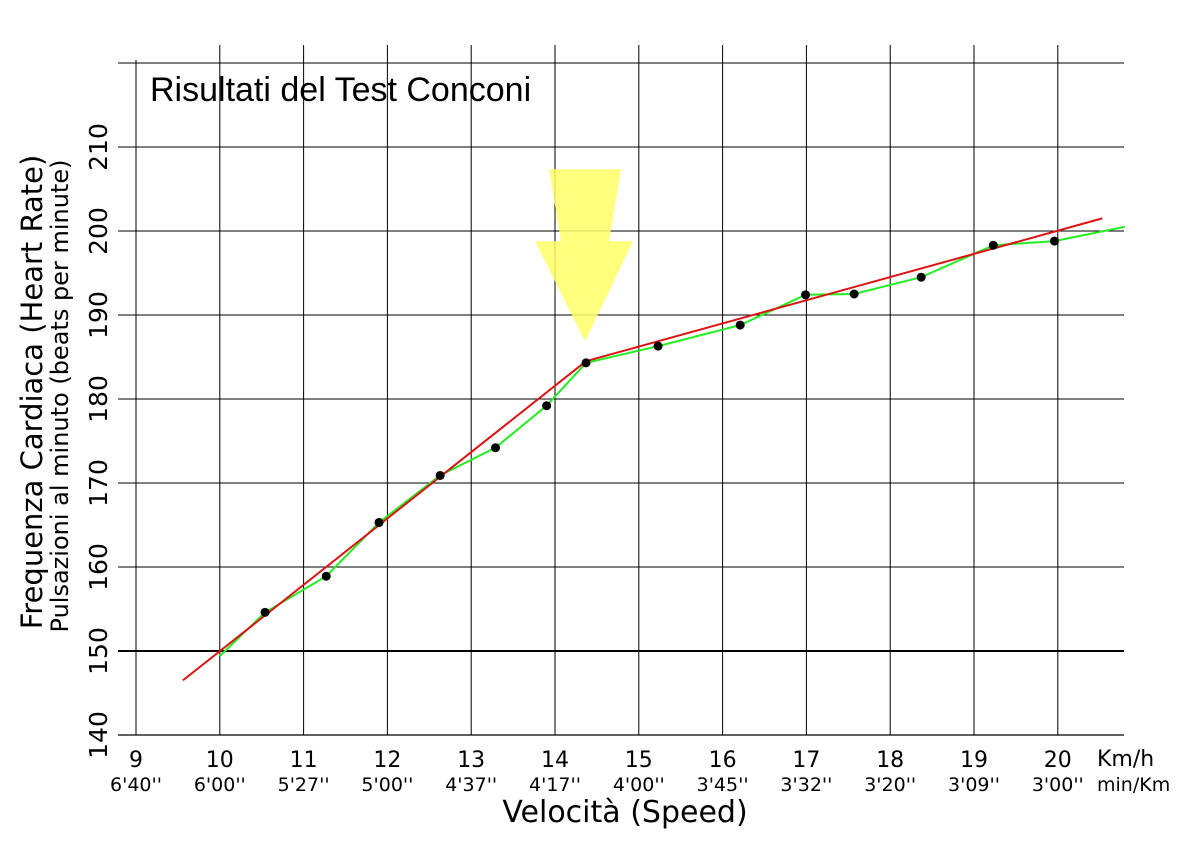 This screenshot has width=1184, height=843. Describe the element at coordinates (220, 760) in the screenshot. I see `x-tick-label: 10` at that location.